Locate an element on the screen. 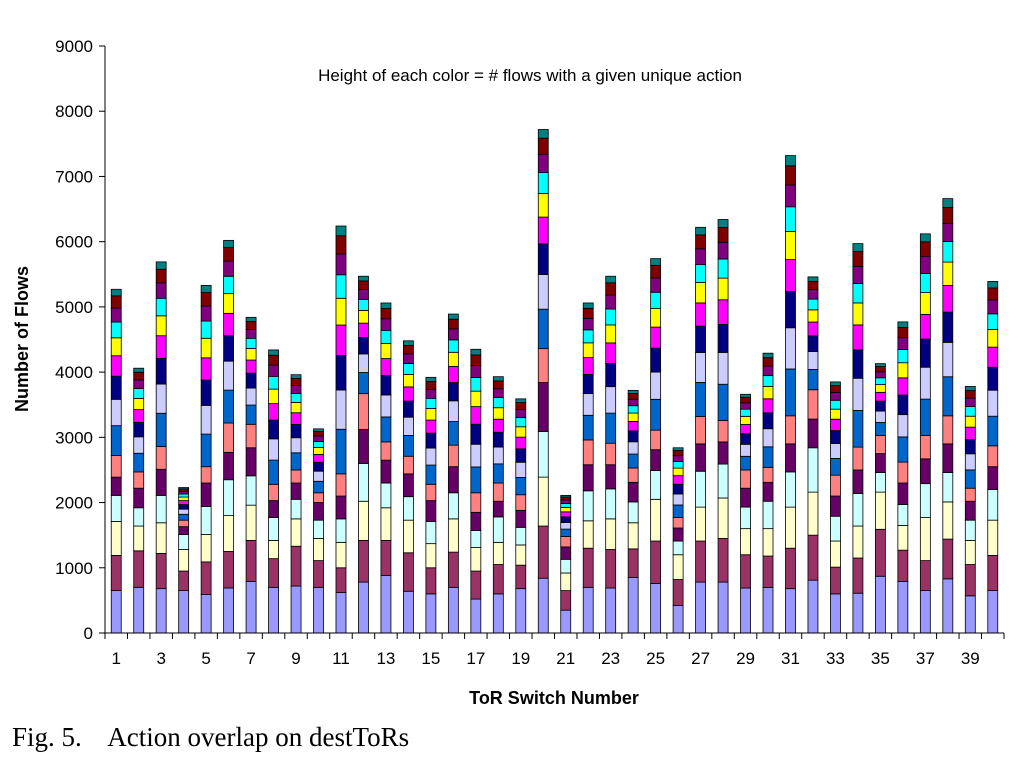 The image size is (1023, 769). y-tick-label: 8000 is located at coordinates (74, 111).